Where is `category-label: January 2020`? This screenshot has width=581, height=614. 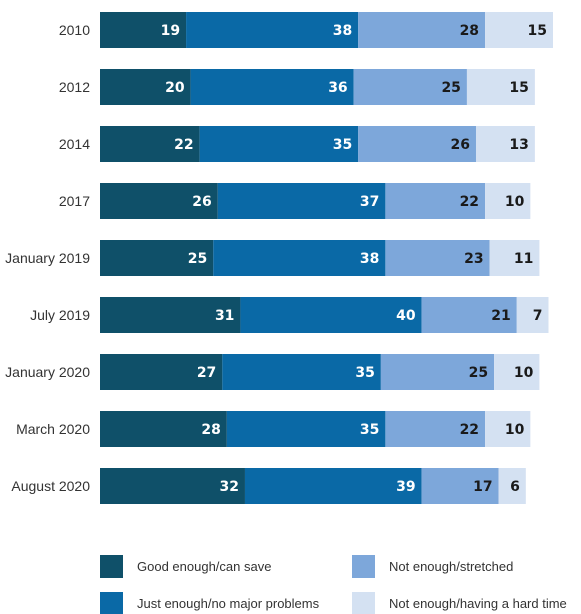 category-label: January 2020 is located at coordinates (47, 372).